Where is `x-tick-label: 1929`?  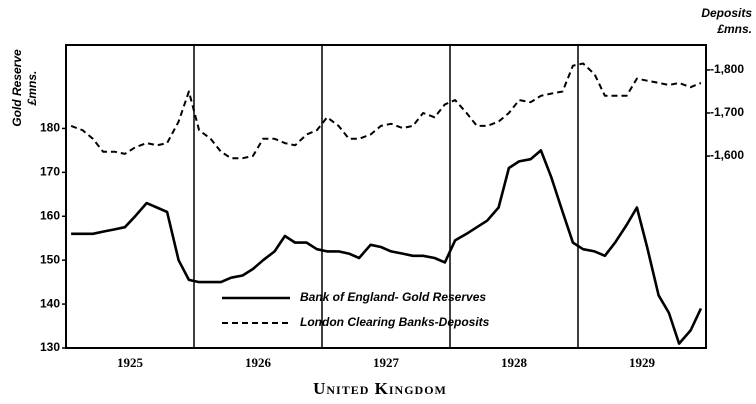 x-tick-label: 1929 is located at coordinates (642, 362).